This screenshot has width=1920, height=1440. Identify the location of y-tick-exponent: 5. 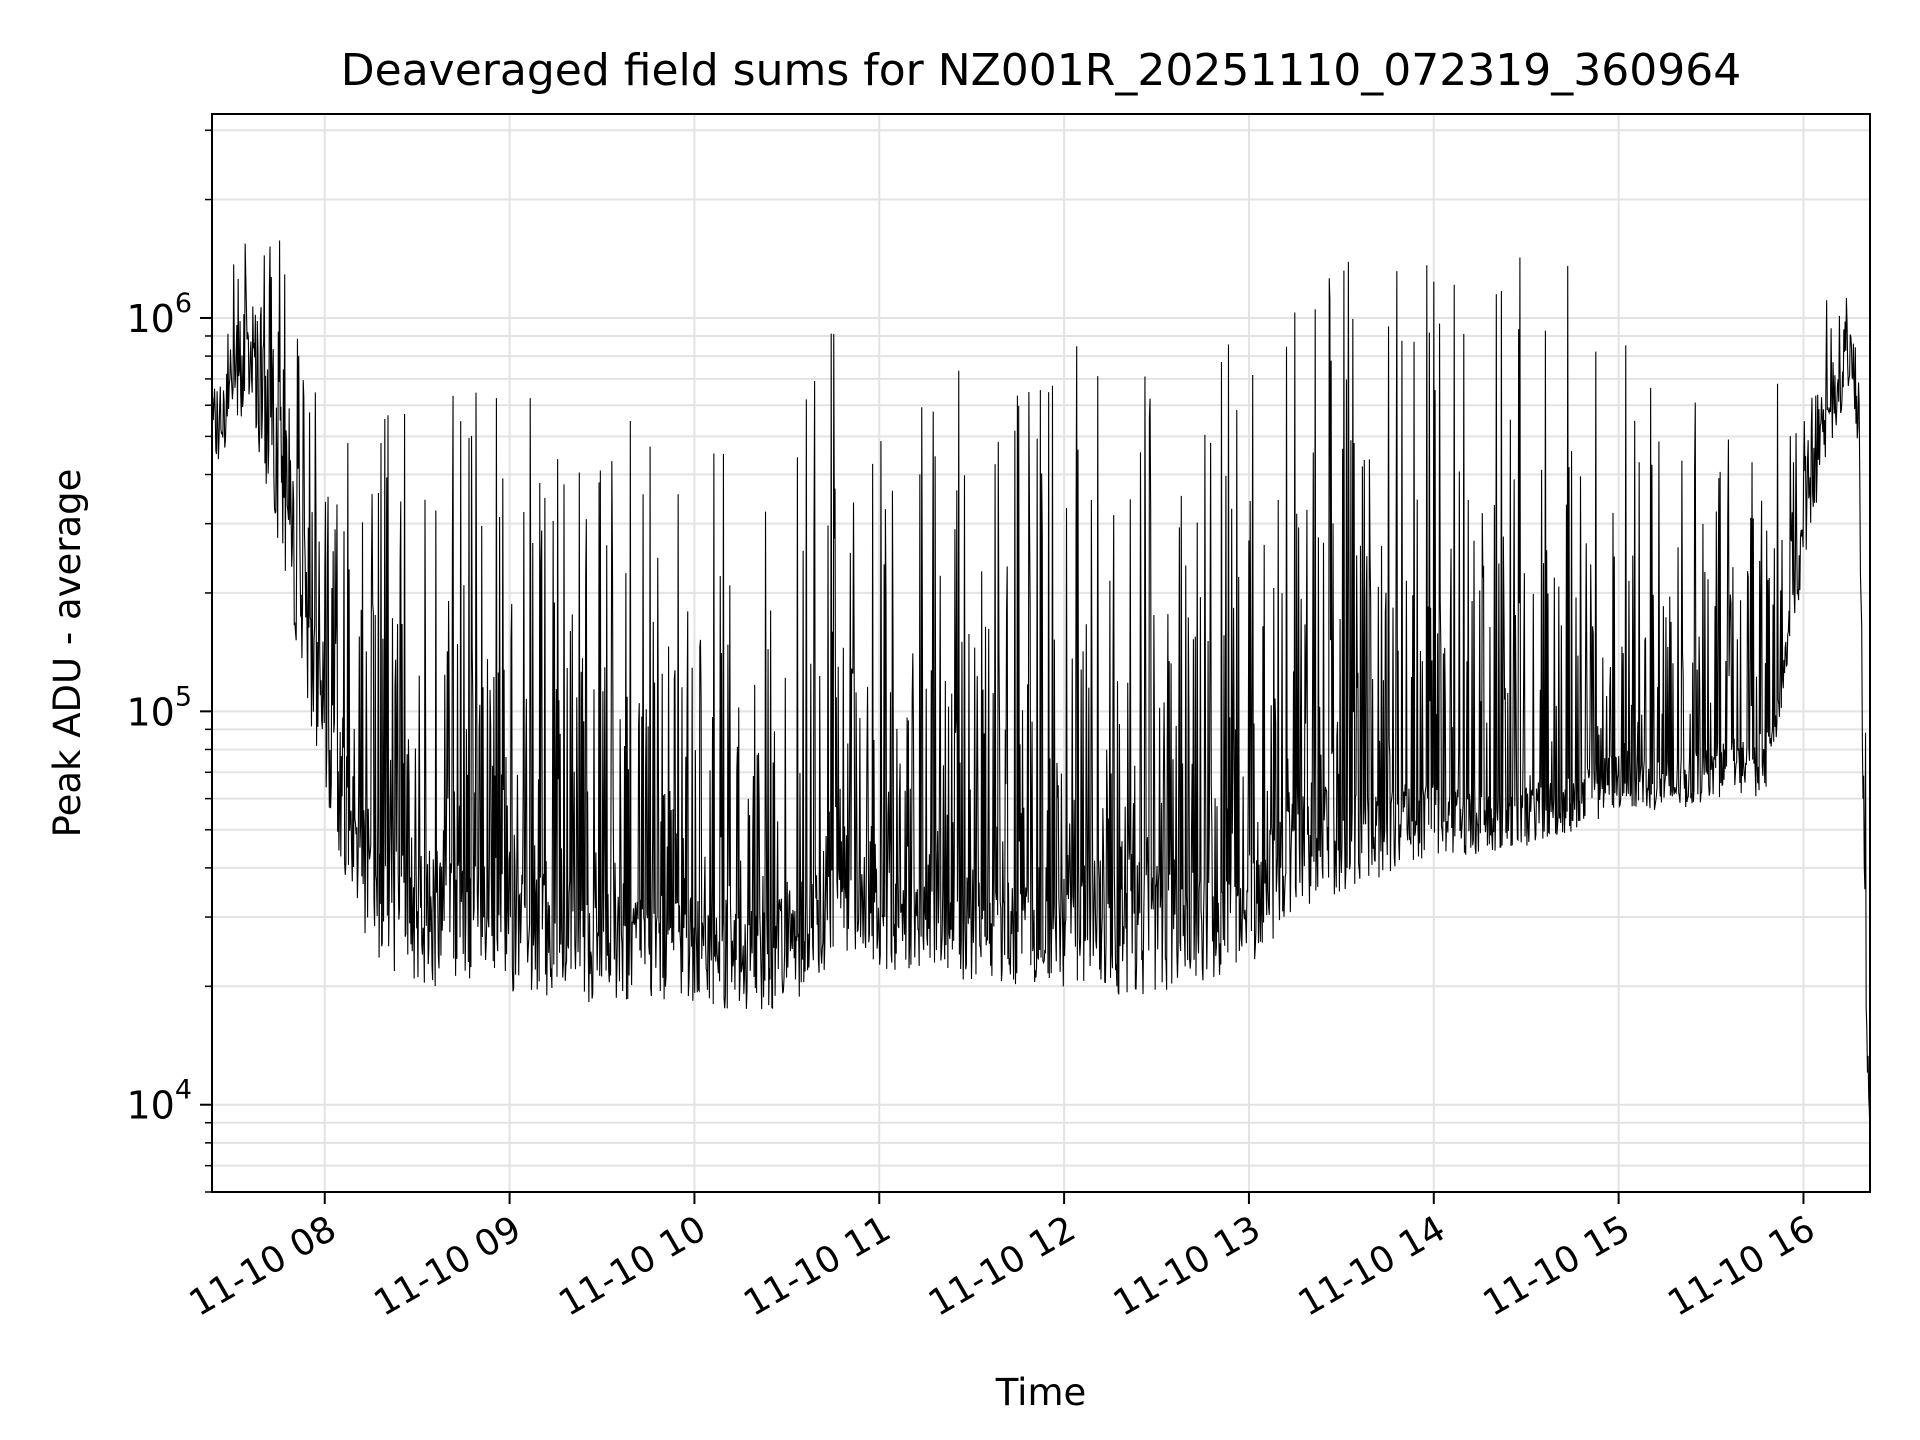
(183, 696).